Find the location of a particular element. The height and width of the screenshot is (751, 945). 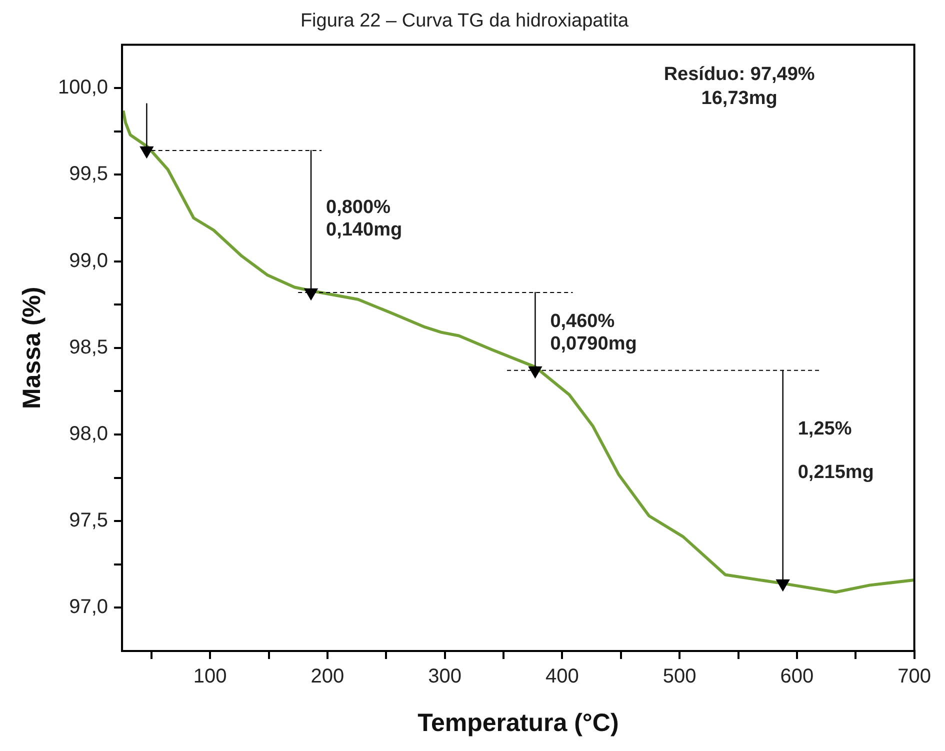

y-tick-label: 97,5 is located at coordinates (88, 521).